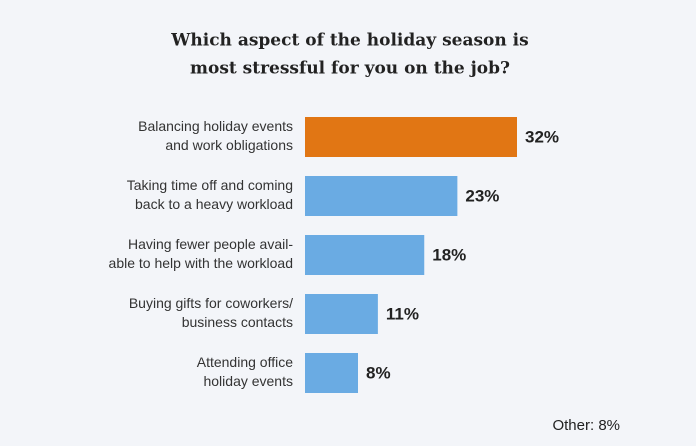 Image resolution: width=696 pixels, height=446 pixels. Describe the element at coordinates (542, 136) in the screenshot. I see `value-label: 32%` at that location.